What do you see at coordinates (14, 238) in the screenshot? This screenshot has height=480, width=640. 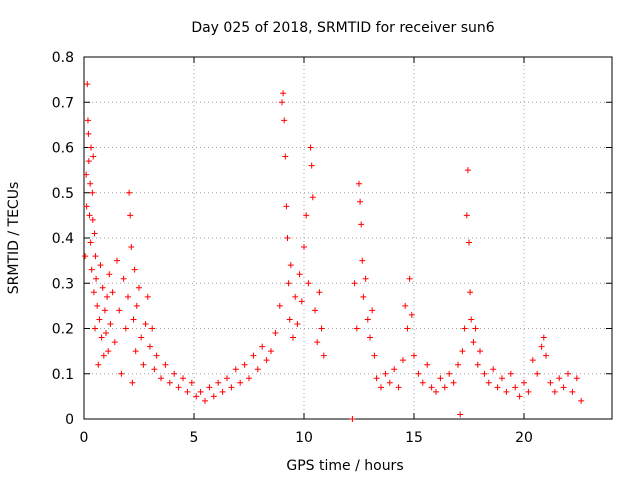 I see `y-axis-label: SRMTID / TECUs` at bounding box center [14, 238].